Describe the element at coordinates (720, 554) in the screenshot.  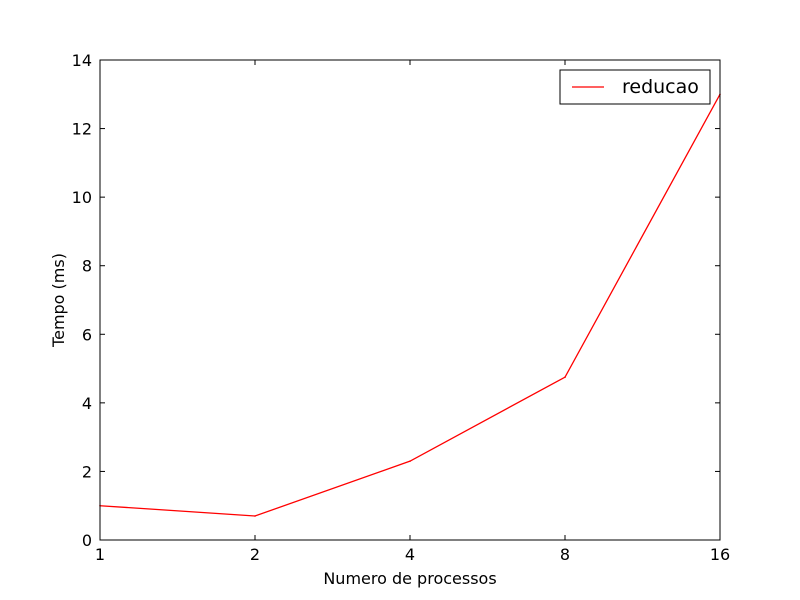
I see `x-tick-label-16: 16` at that location.